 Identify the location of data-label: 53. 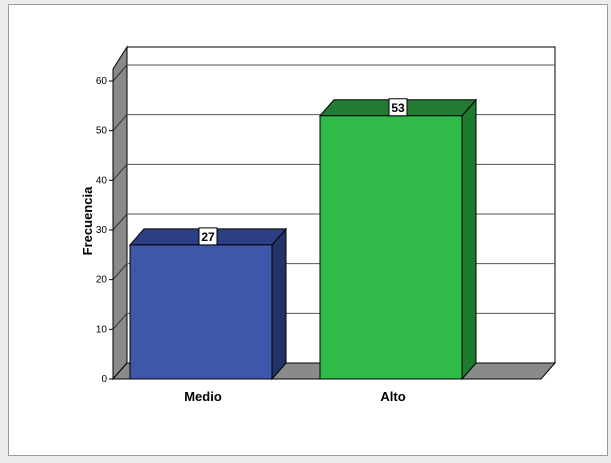
(398, 108).